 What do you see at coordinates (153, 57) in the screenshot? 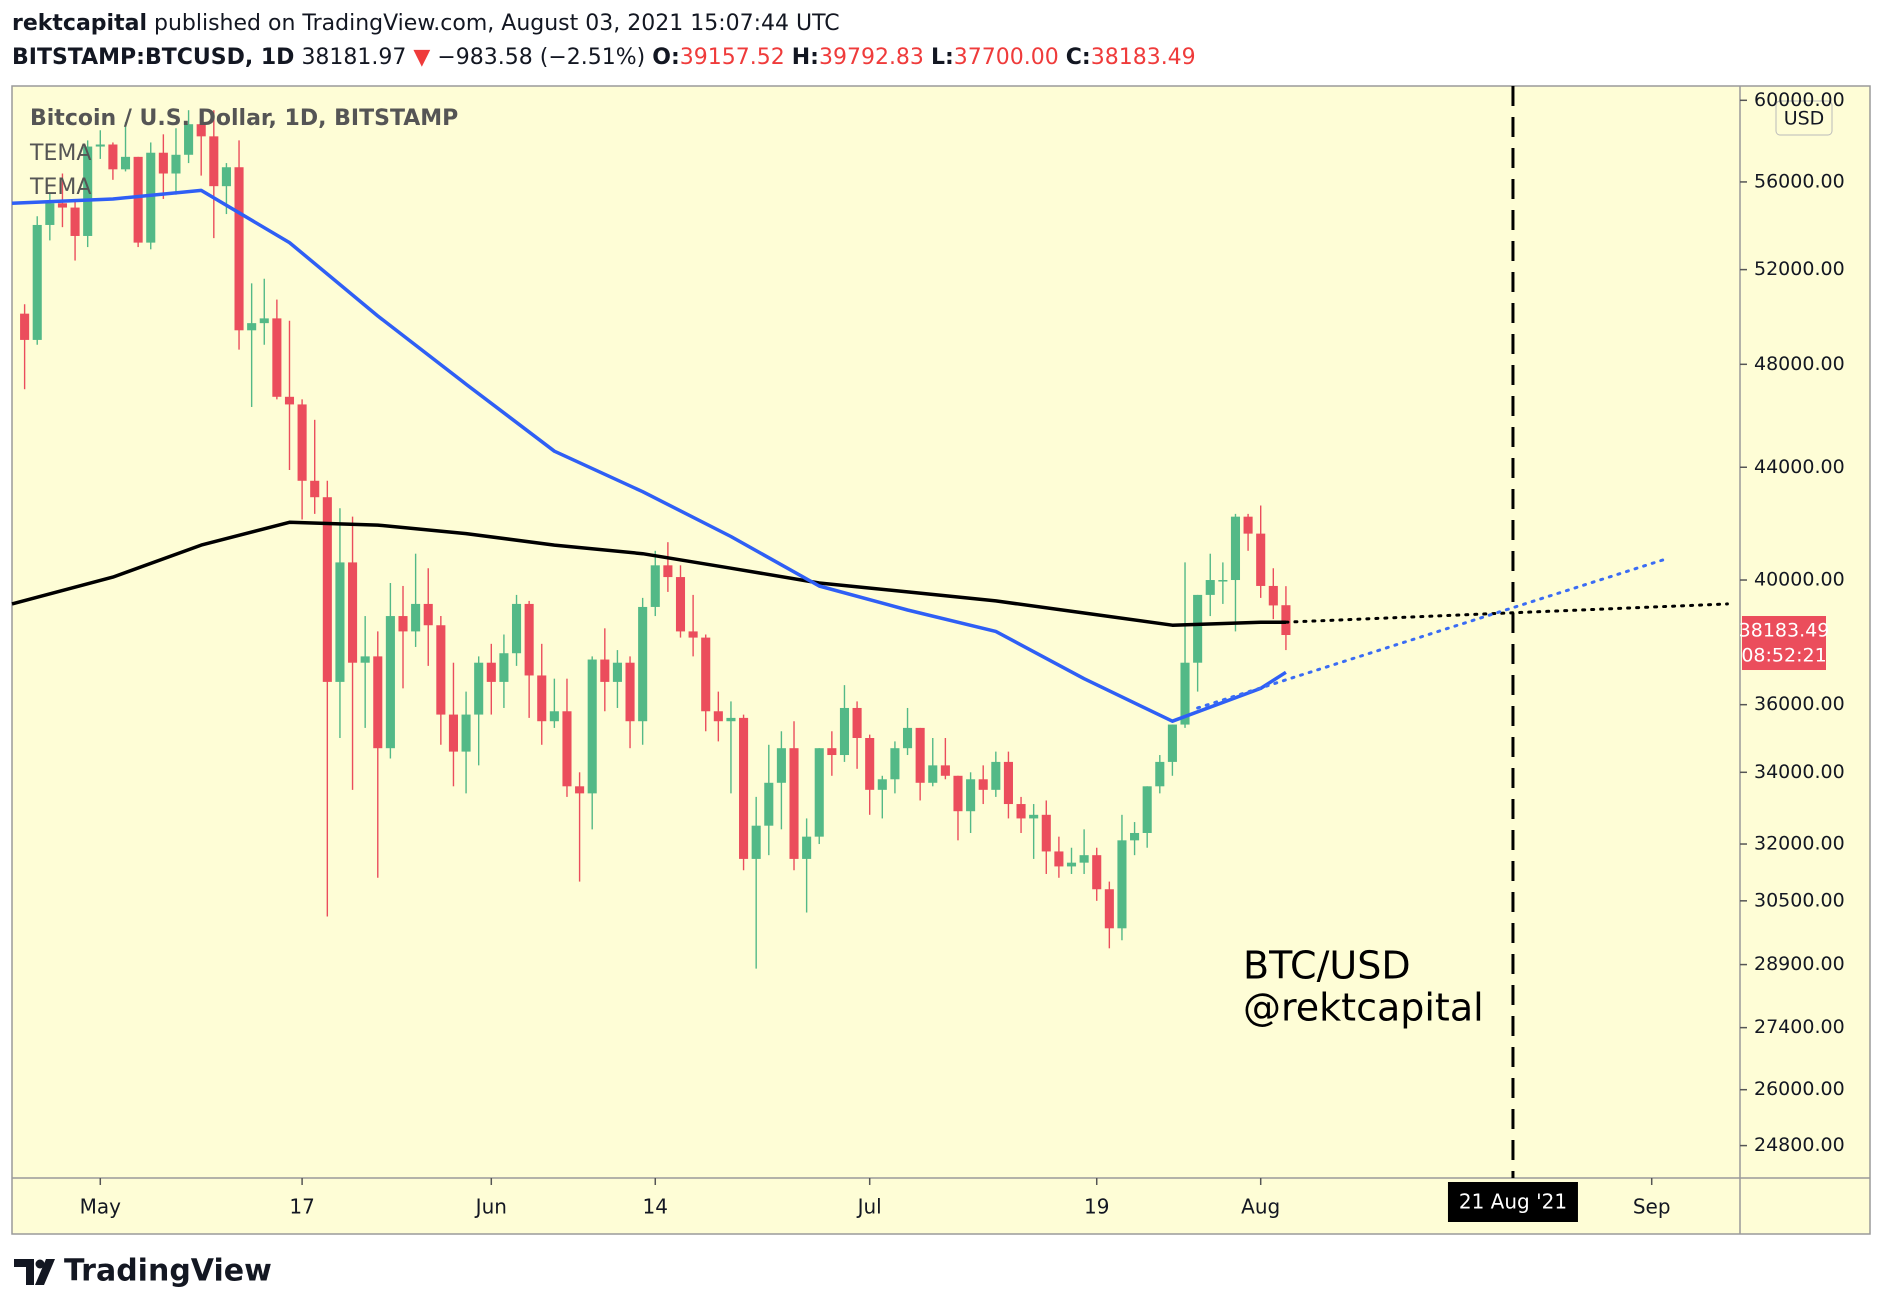
I see `symbol: BITSTAMP:BTCUSD, 1D` at bounding box center [153, 57].